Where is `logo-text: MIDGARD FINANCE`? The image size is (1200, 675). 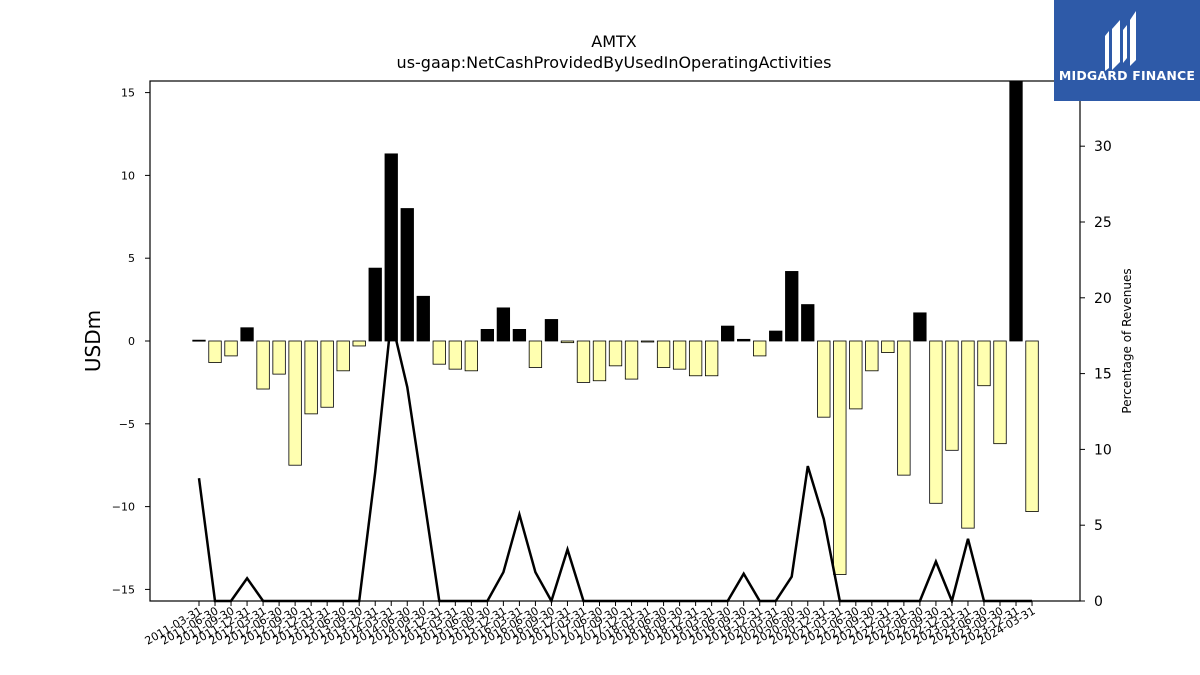
logo-text: MIDGARD FINANCE is located at coordinates (1127, 75).